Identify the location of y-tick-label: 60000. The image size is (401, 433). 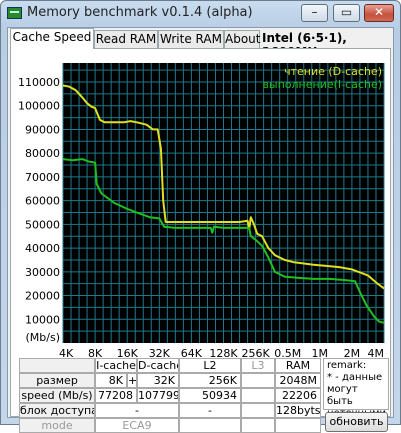
(42, 201).